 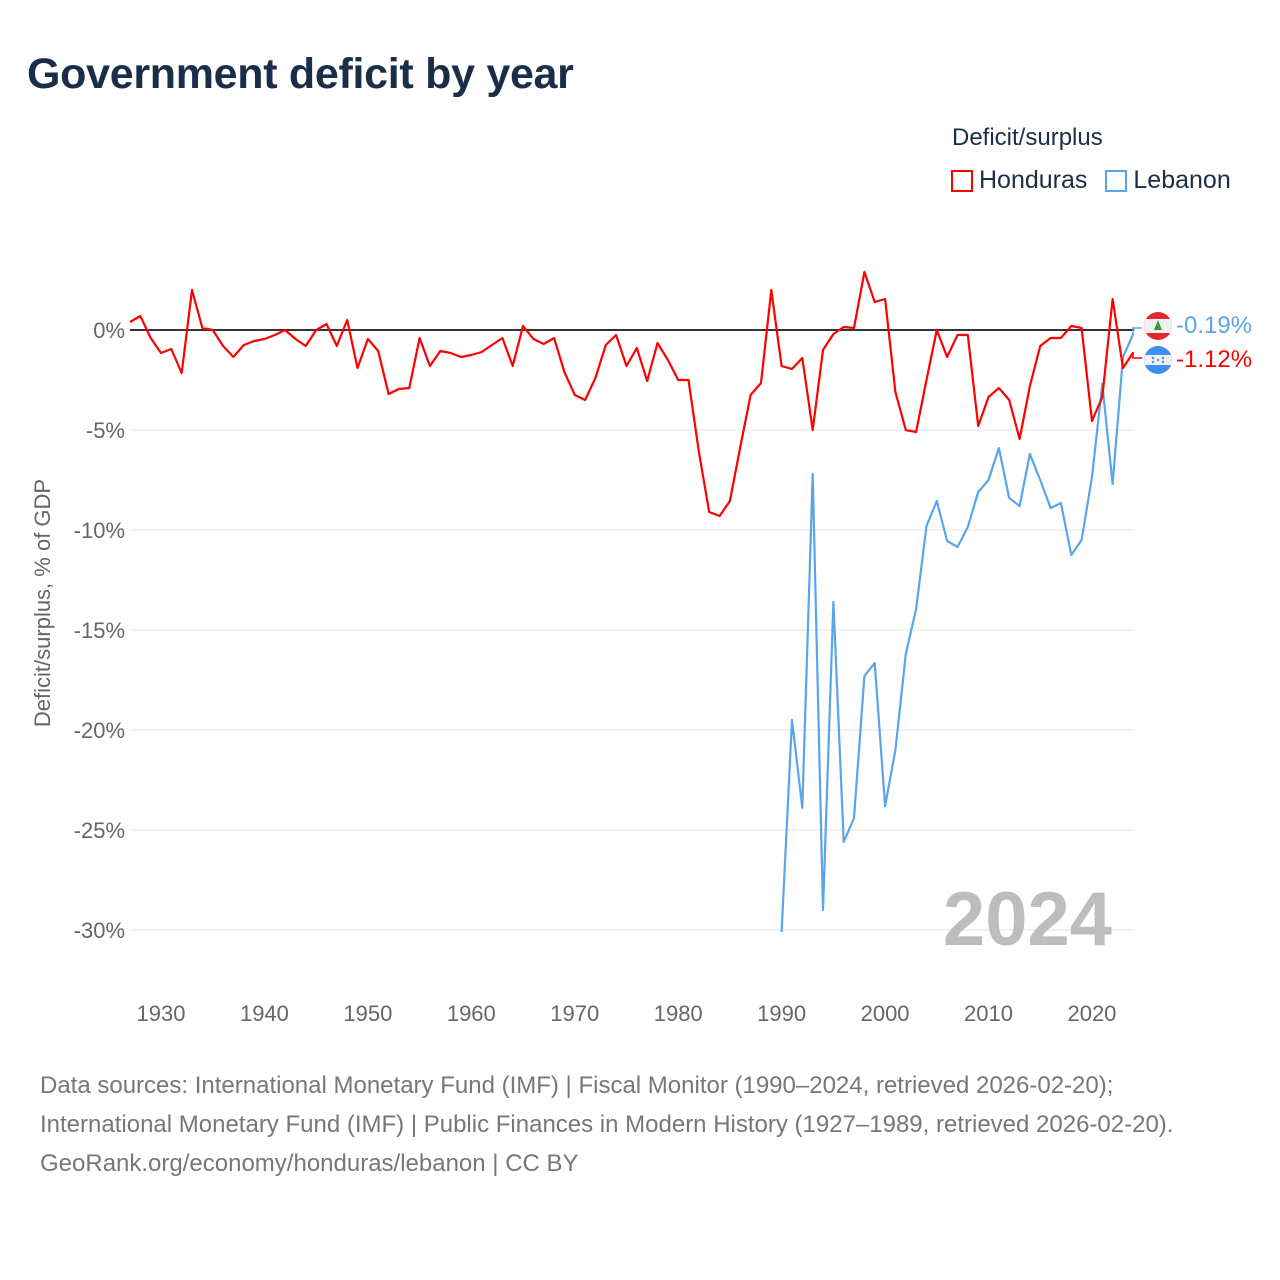 I want to click on x-tick-label: 1980, so click(x=678, y=1013).